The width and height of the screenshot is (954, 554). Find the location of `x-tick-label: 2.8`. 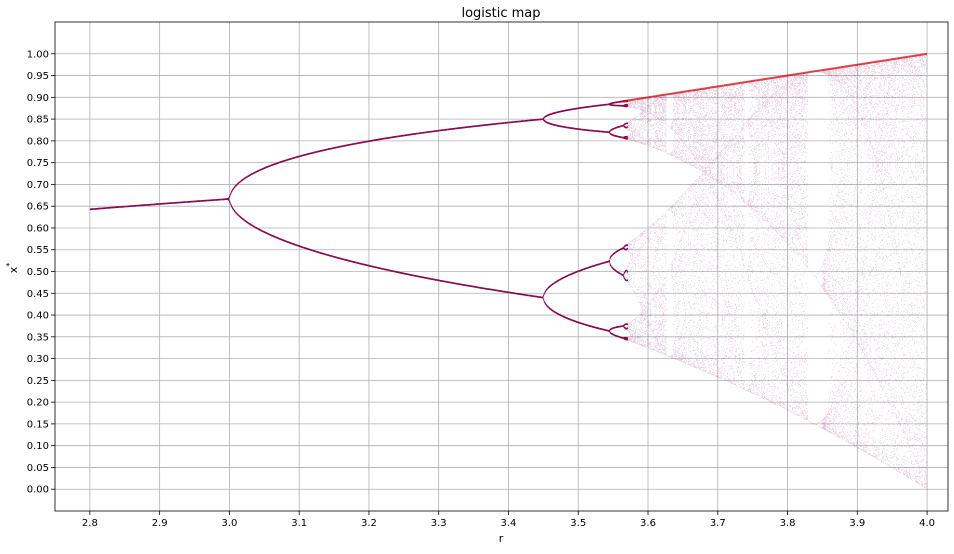

x-tick-label: 2.8 is located at coordinates (90, 523).